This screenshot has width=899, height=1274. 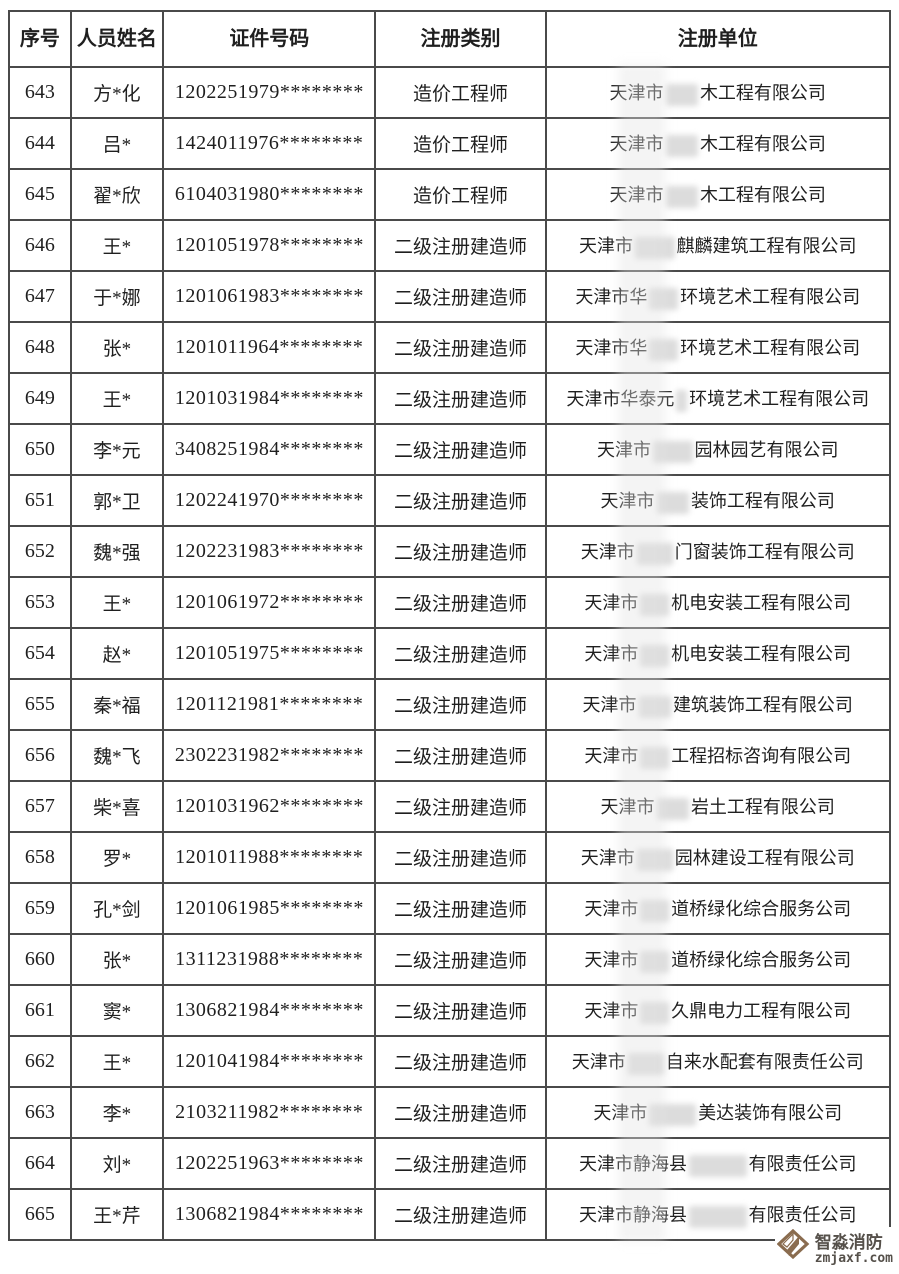 What do you see at coordinates (717, 704) in the screenshot?
I see `cell-company: 天津市 建筑装饰工程有限公司` at bounding box center [717, 704].